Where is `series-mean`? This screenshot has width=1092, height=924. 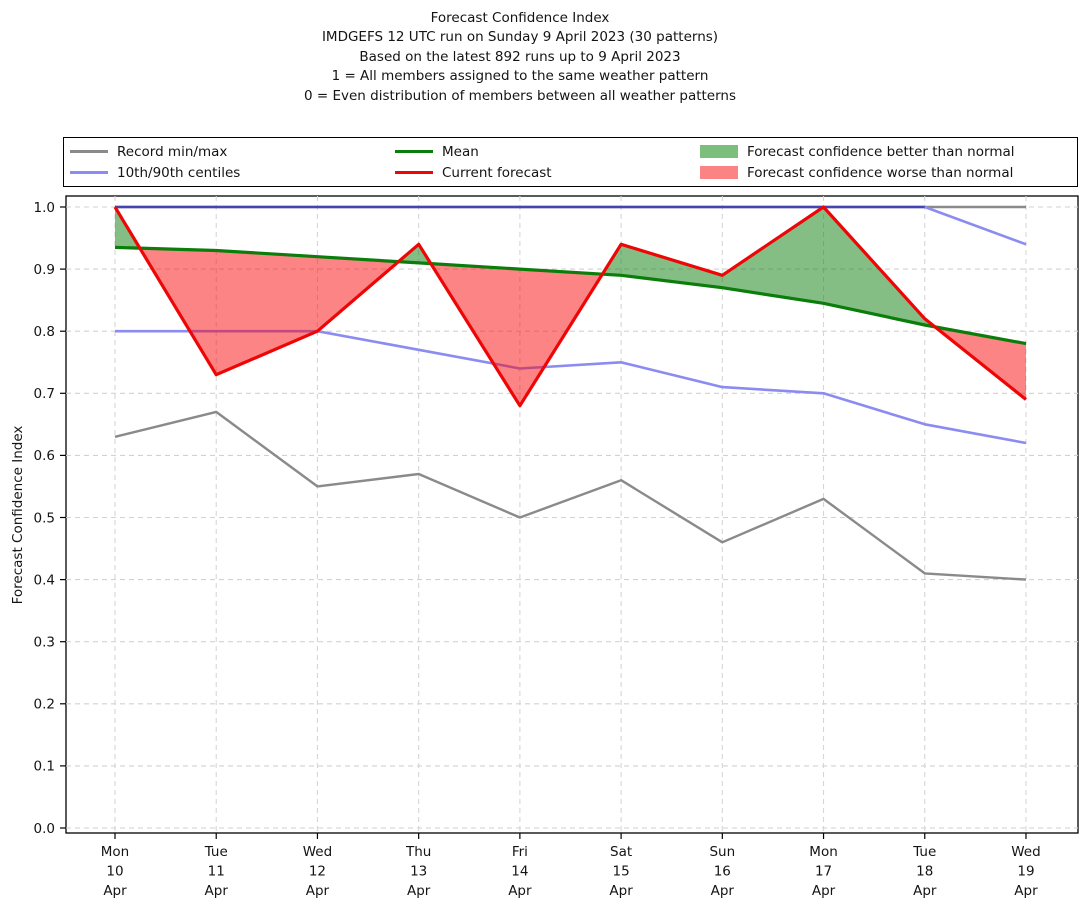 series-mean is located at coordinates (570, 295).